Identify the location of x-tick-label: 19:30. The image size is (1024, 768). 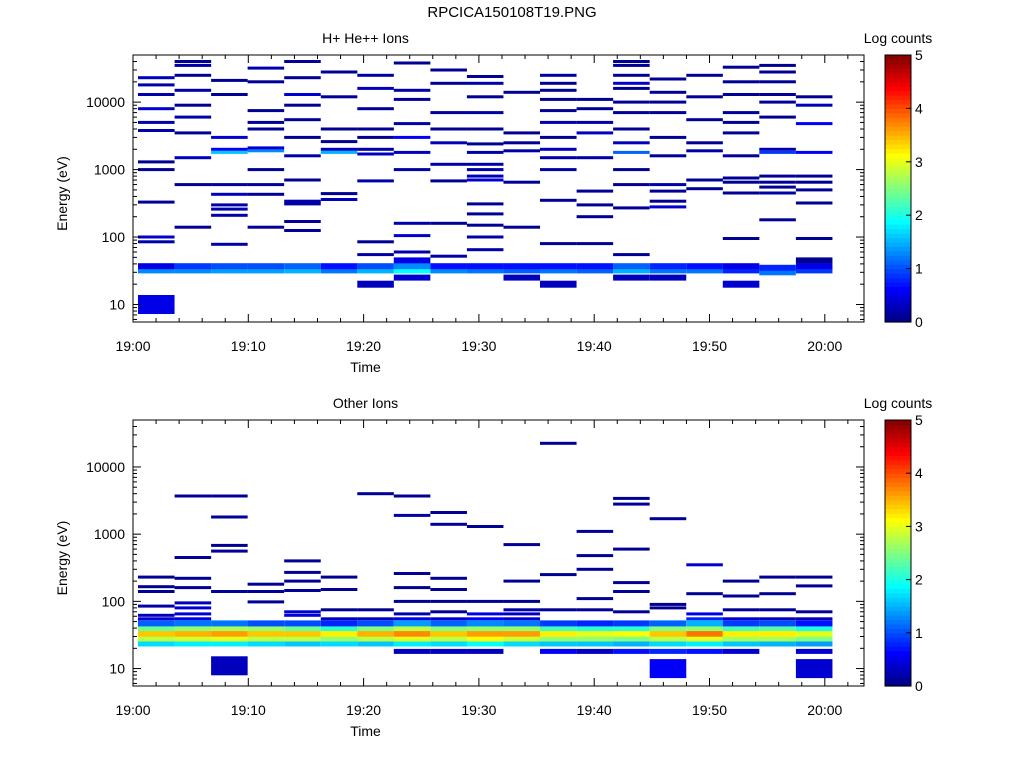
(478, 710).